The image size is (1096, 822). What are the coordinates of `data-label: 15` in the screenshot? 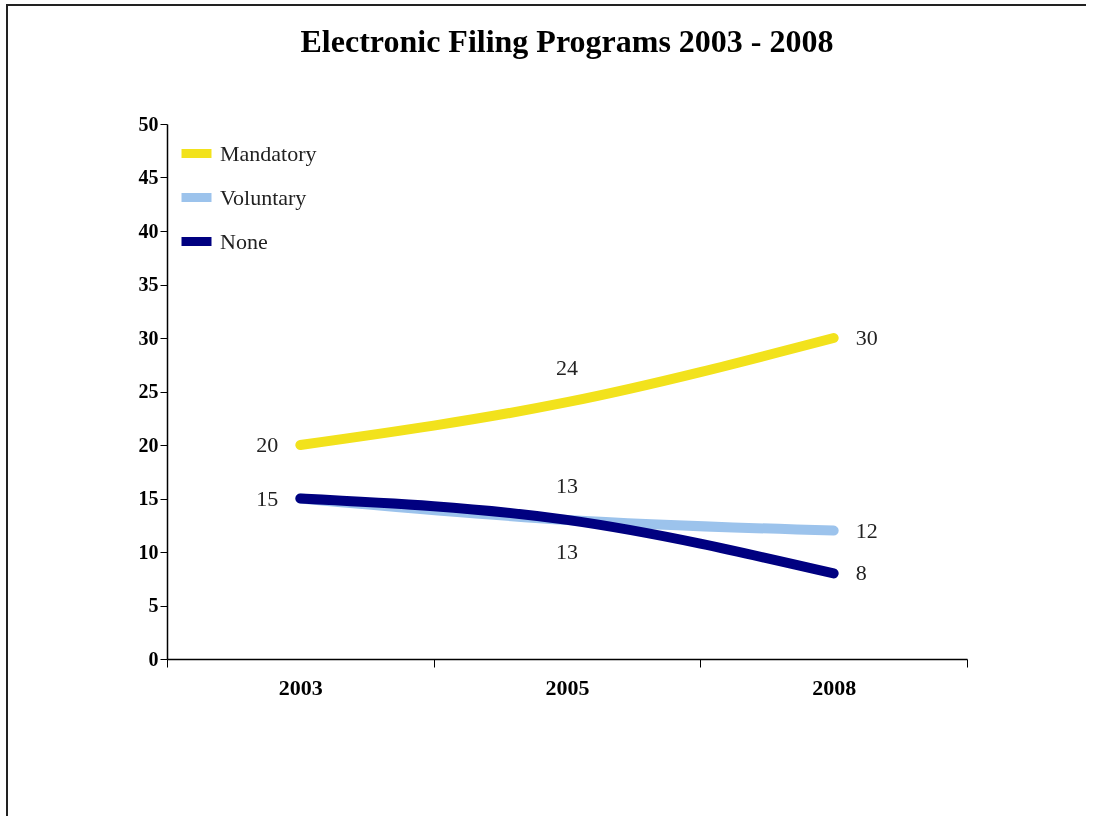 It's located at (267, 498).